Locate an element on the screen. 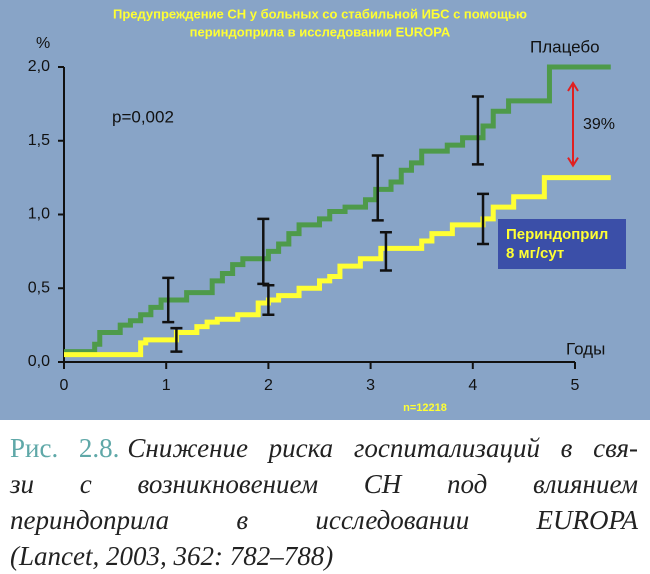 The width and height of the screenshot is (650, 574). caption-line: (Lancet, 2003, 362: 782–788) is located at coordinates (324, 556).